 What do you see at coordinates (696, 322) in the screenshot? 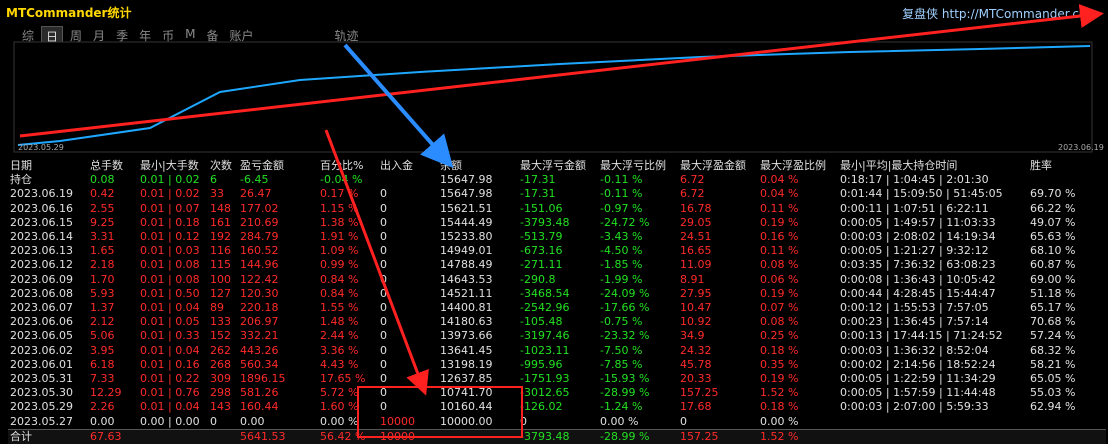
I see `cell: 10.92` at bounding box center [696, 322].